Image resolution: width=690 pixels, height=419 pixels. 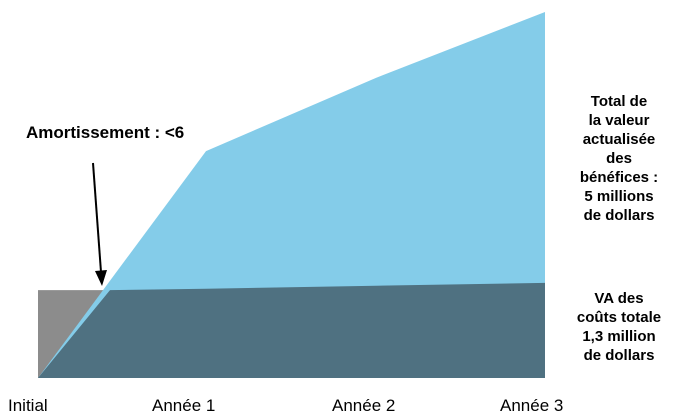 What do you see at coordinates (97, 217) in the screenshot?
I see `annotation-arrow-line` at bounding box center [97, 217].